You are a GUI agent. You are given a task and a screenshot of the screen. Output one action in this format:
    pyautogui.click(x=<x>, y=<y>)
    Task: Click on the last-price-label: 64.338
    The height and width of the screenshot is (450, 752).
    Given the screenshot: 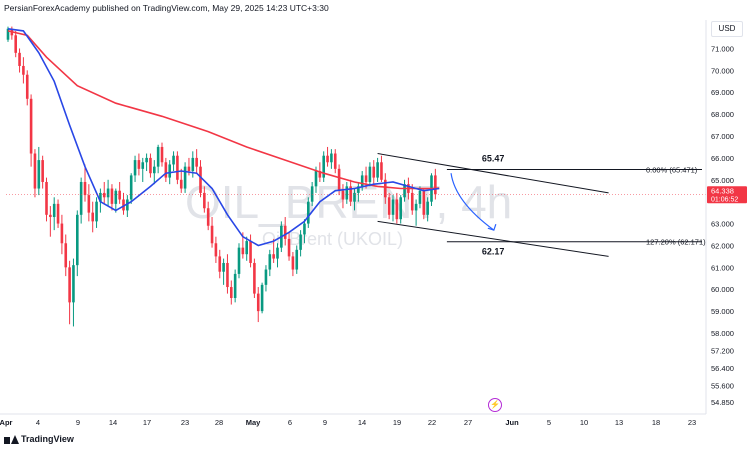 What is the action you would take?
    pyautogui.click(x=722, y=190)
    